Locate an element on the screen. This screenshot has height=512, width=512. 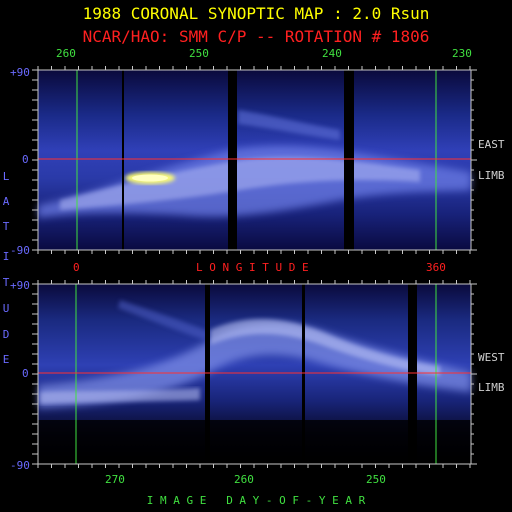
top-axis-tick: 240 is located at coordinates (332, 53).